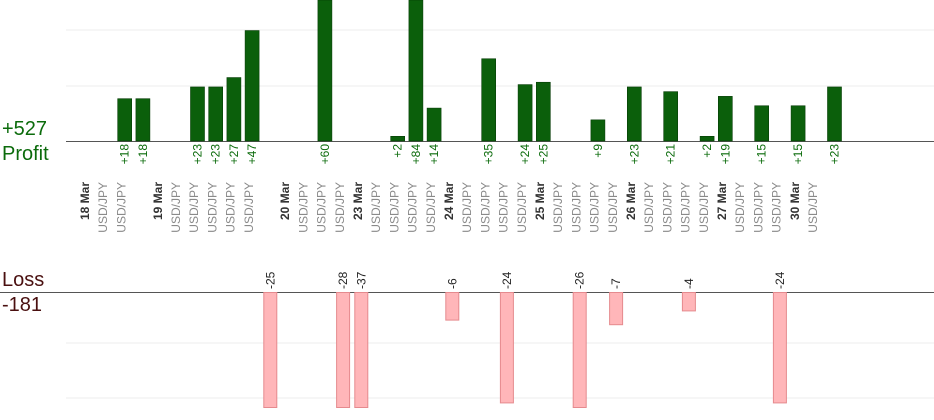 This screenshot has width=934, height=420. Describe the element at coordinates (616, 283) in the screenshot. I see `loss-value-label: -7` at that location.